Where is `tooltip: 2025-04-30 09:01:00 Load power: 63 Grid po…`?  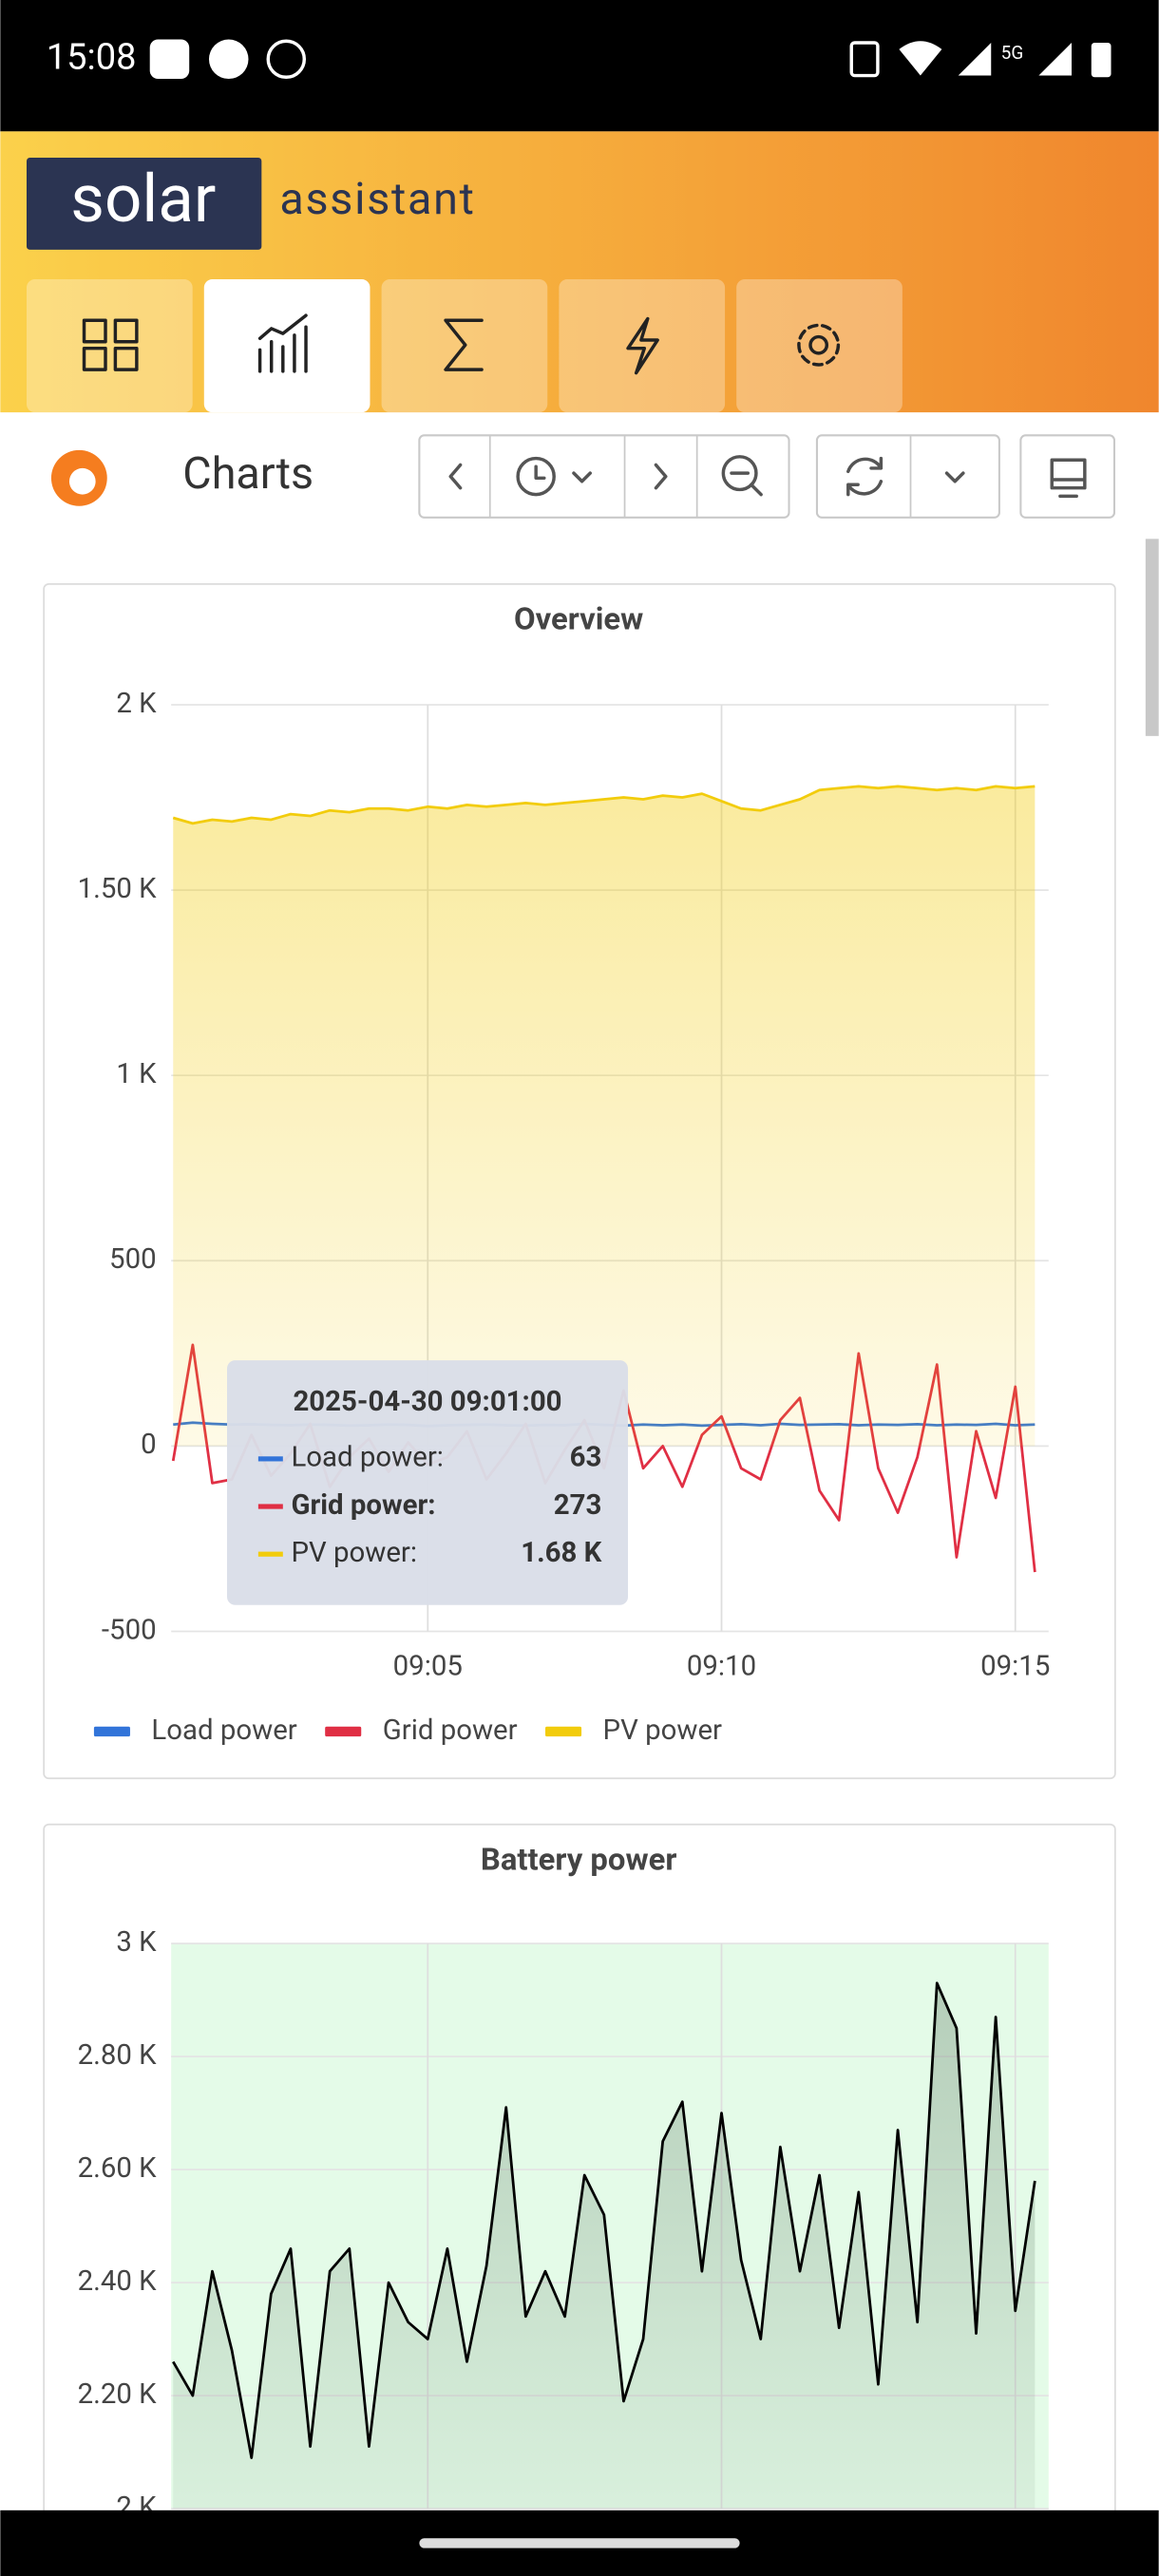
tooltip: 2025-04-30 09:01:00 Load power: 63 Grid po… is located at coordinates (428, 1482).